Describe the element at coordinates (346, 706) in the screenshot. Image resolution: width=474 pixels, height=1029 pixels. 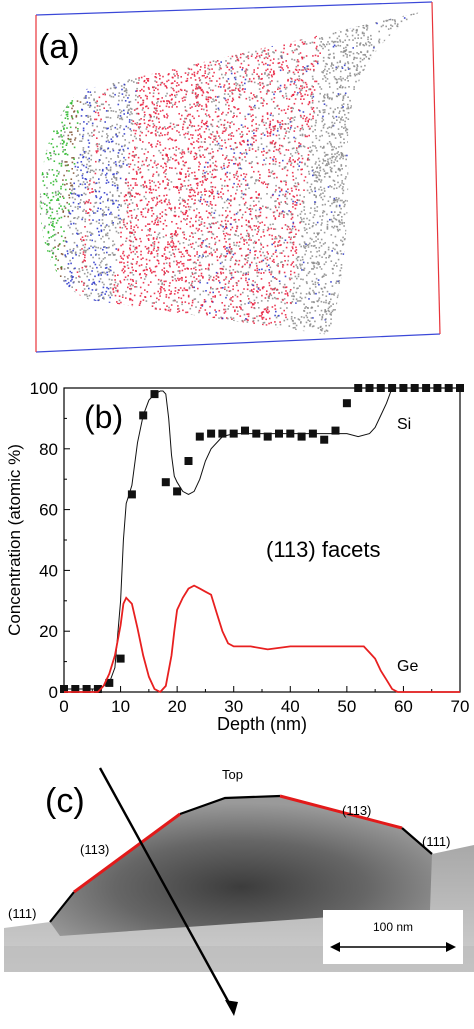
I see `x-tick-label: 50` at that location.